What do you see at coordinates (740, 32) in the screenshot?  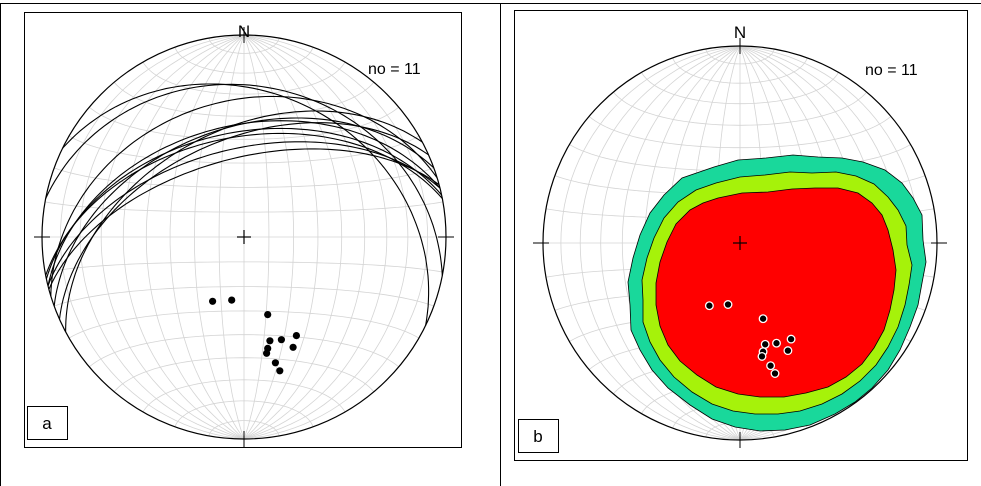 I see `panel-b-north-label: N` at bounding box center [740, 32].